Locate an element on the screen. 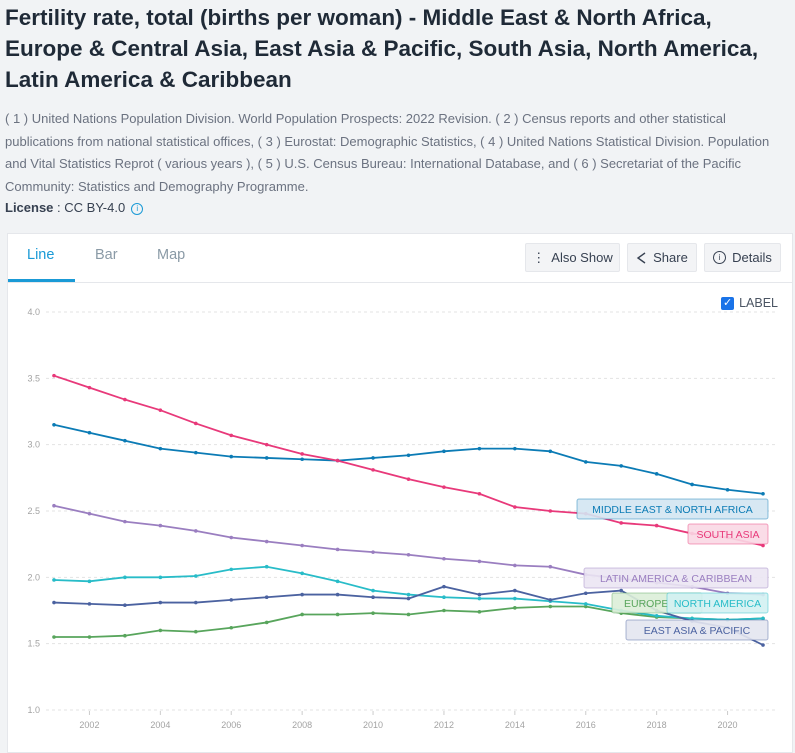  series-label: SOUTH ASIA is located at coordinates (727, 535).